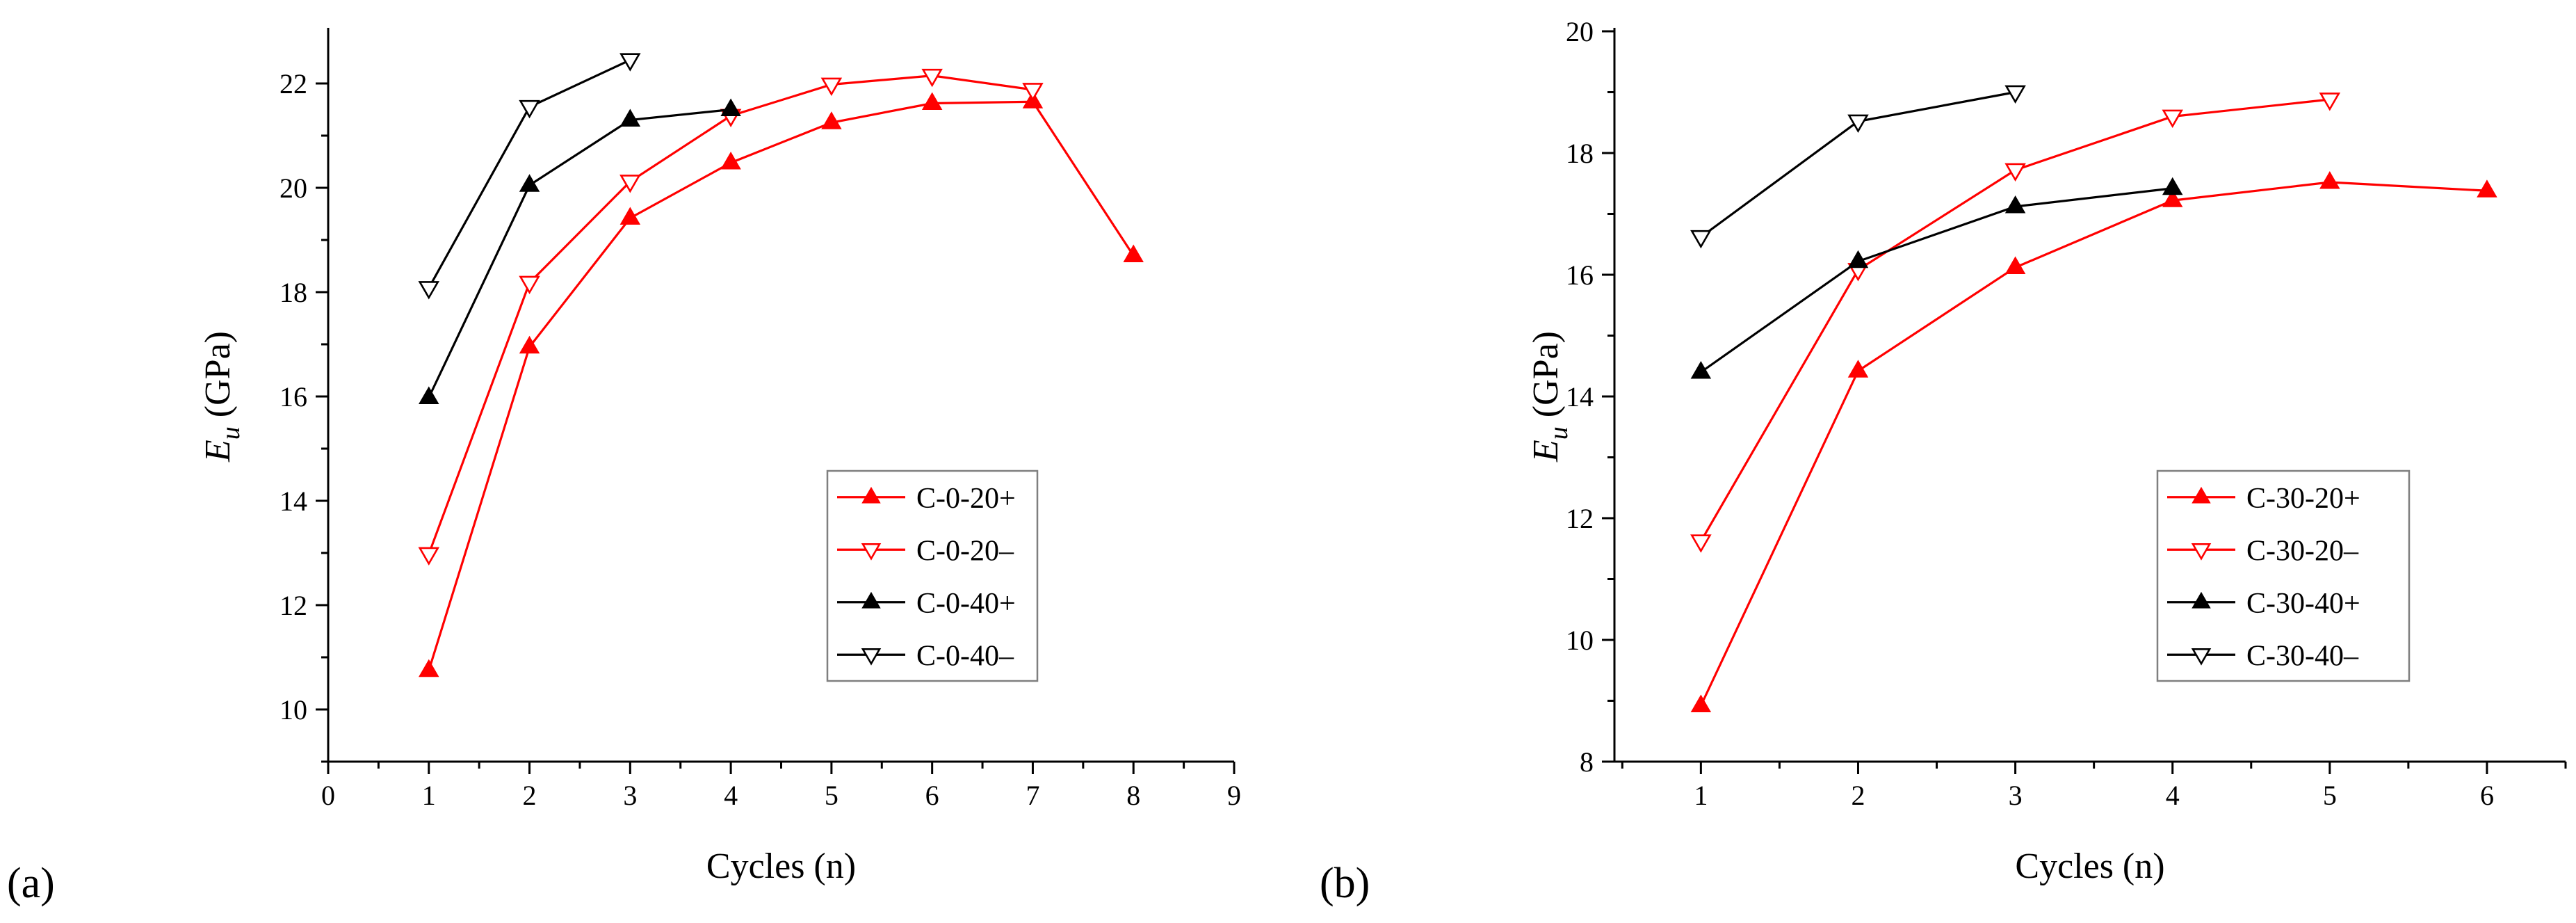  I want to click on series-C-0-40–, so click(529, 176).